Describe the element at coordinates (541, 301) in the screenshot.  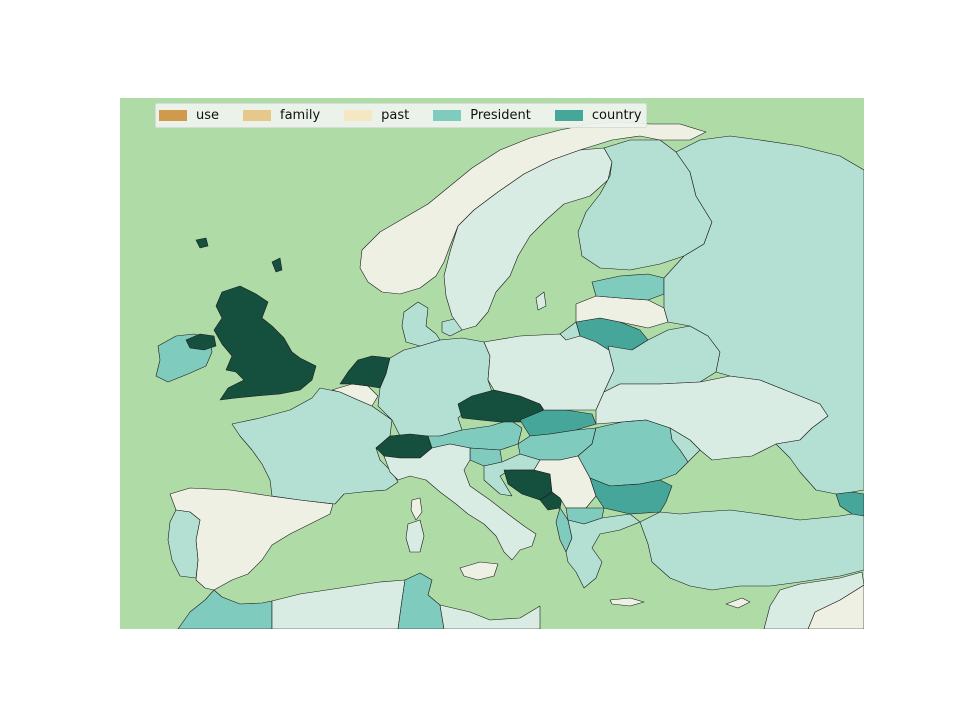
I see `region-gotland` at that location.